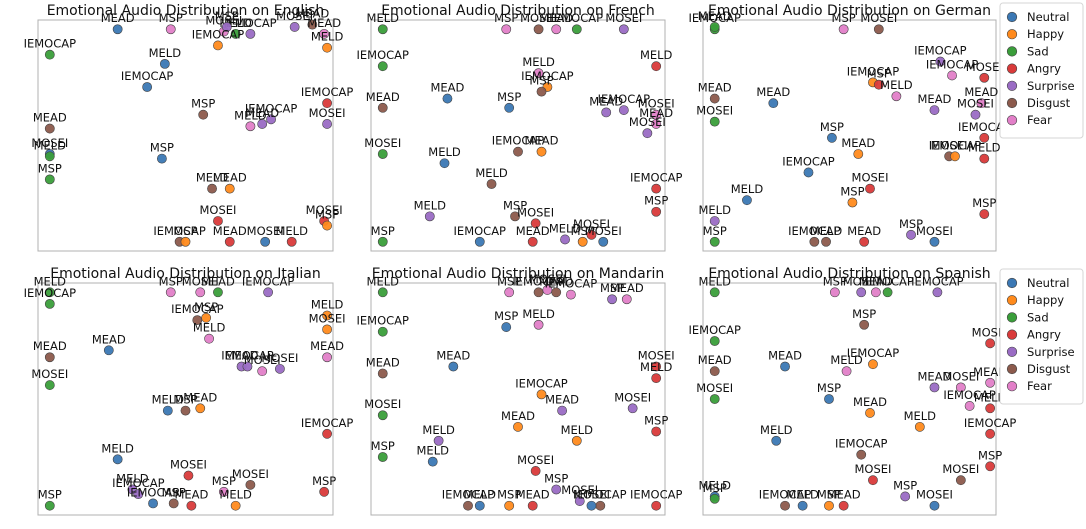 This screenshot has height=529, width=1086. I want to click on data-point-meld-neutral: MELD, so click(802, 499).